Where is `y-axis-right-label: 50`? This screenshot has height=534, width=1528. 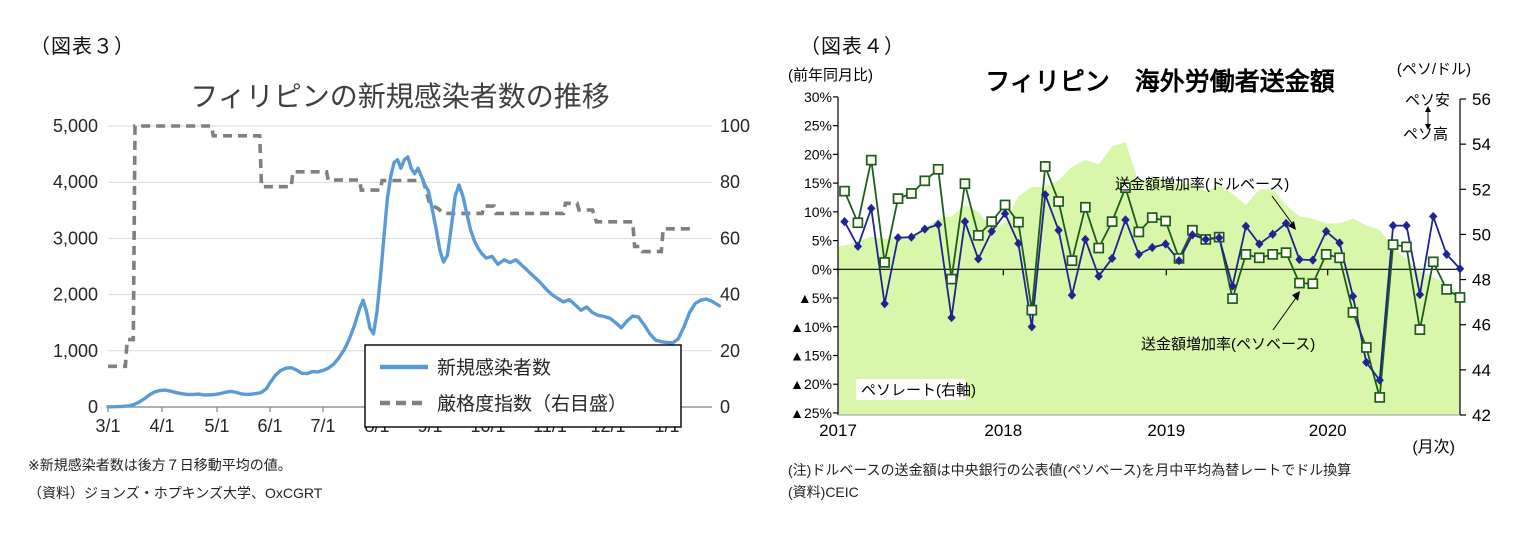 y-axis-right-label: 50 is located at coordinates (1481, 234).